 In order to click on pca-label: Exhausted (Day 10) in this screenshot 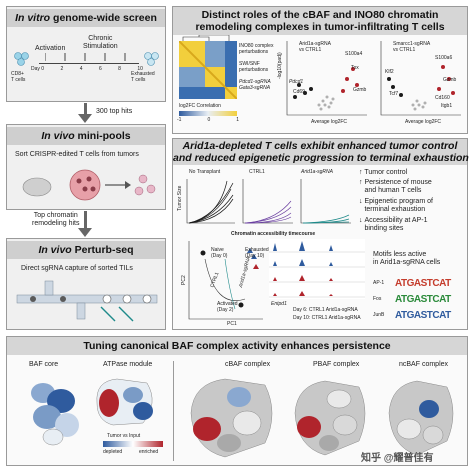, I will do `click(257, 253)`.